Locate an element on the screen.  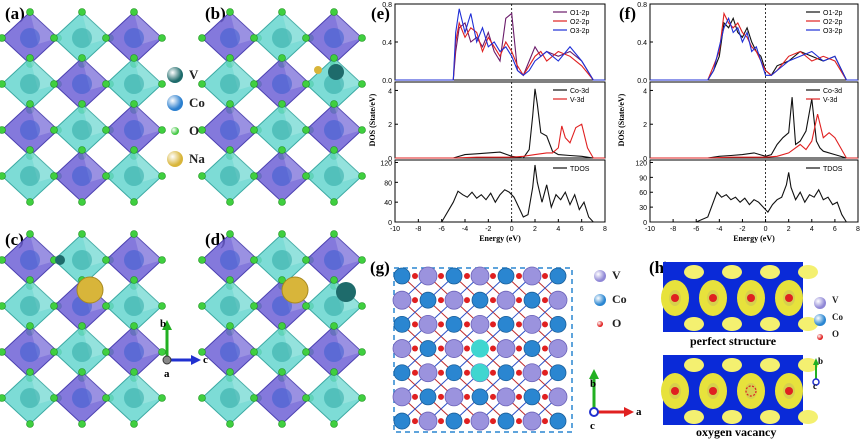
y-tick-label: 80 is located at coordinates (388, 183).